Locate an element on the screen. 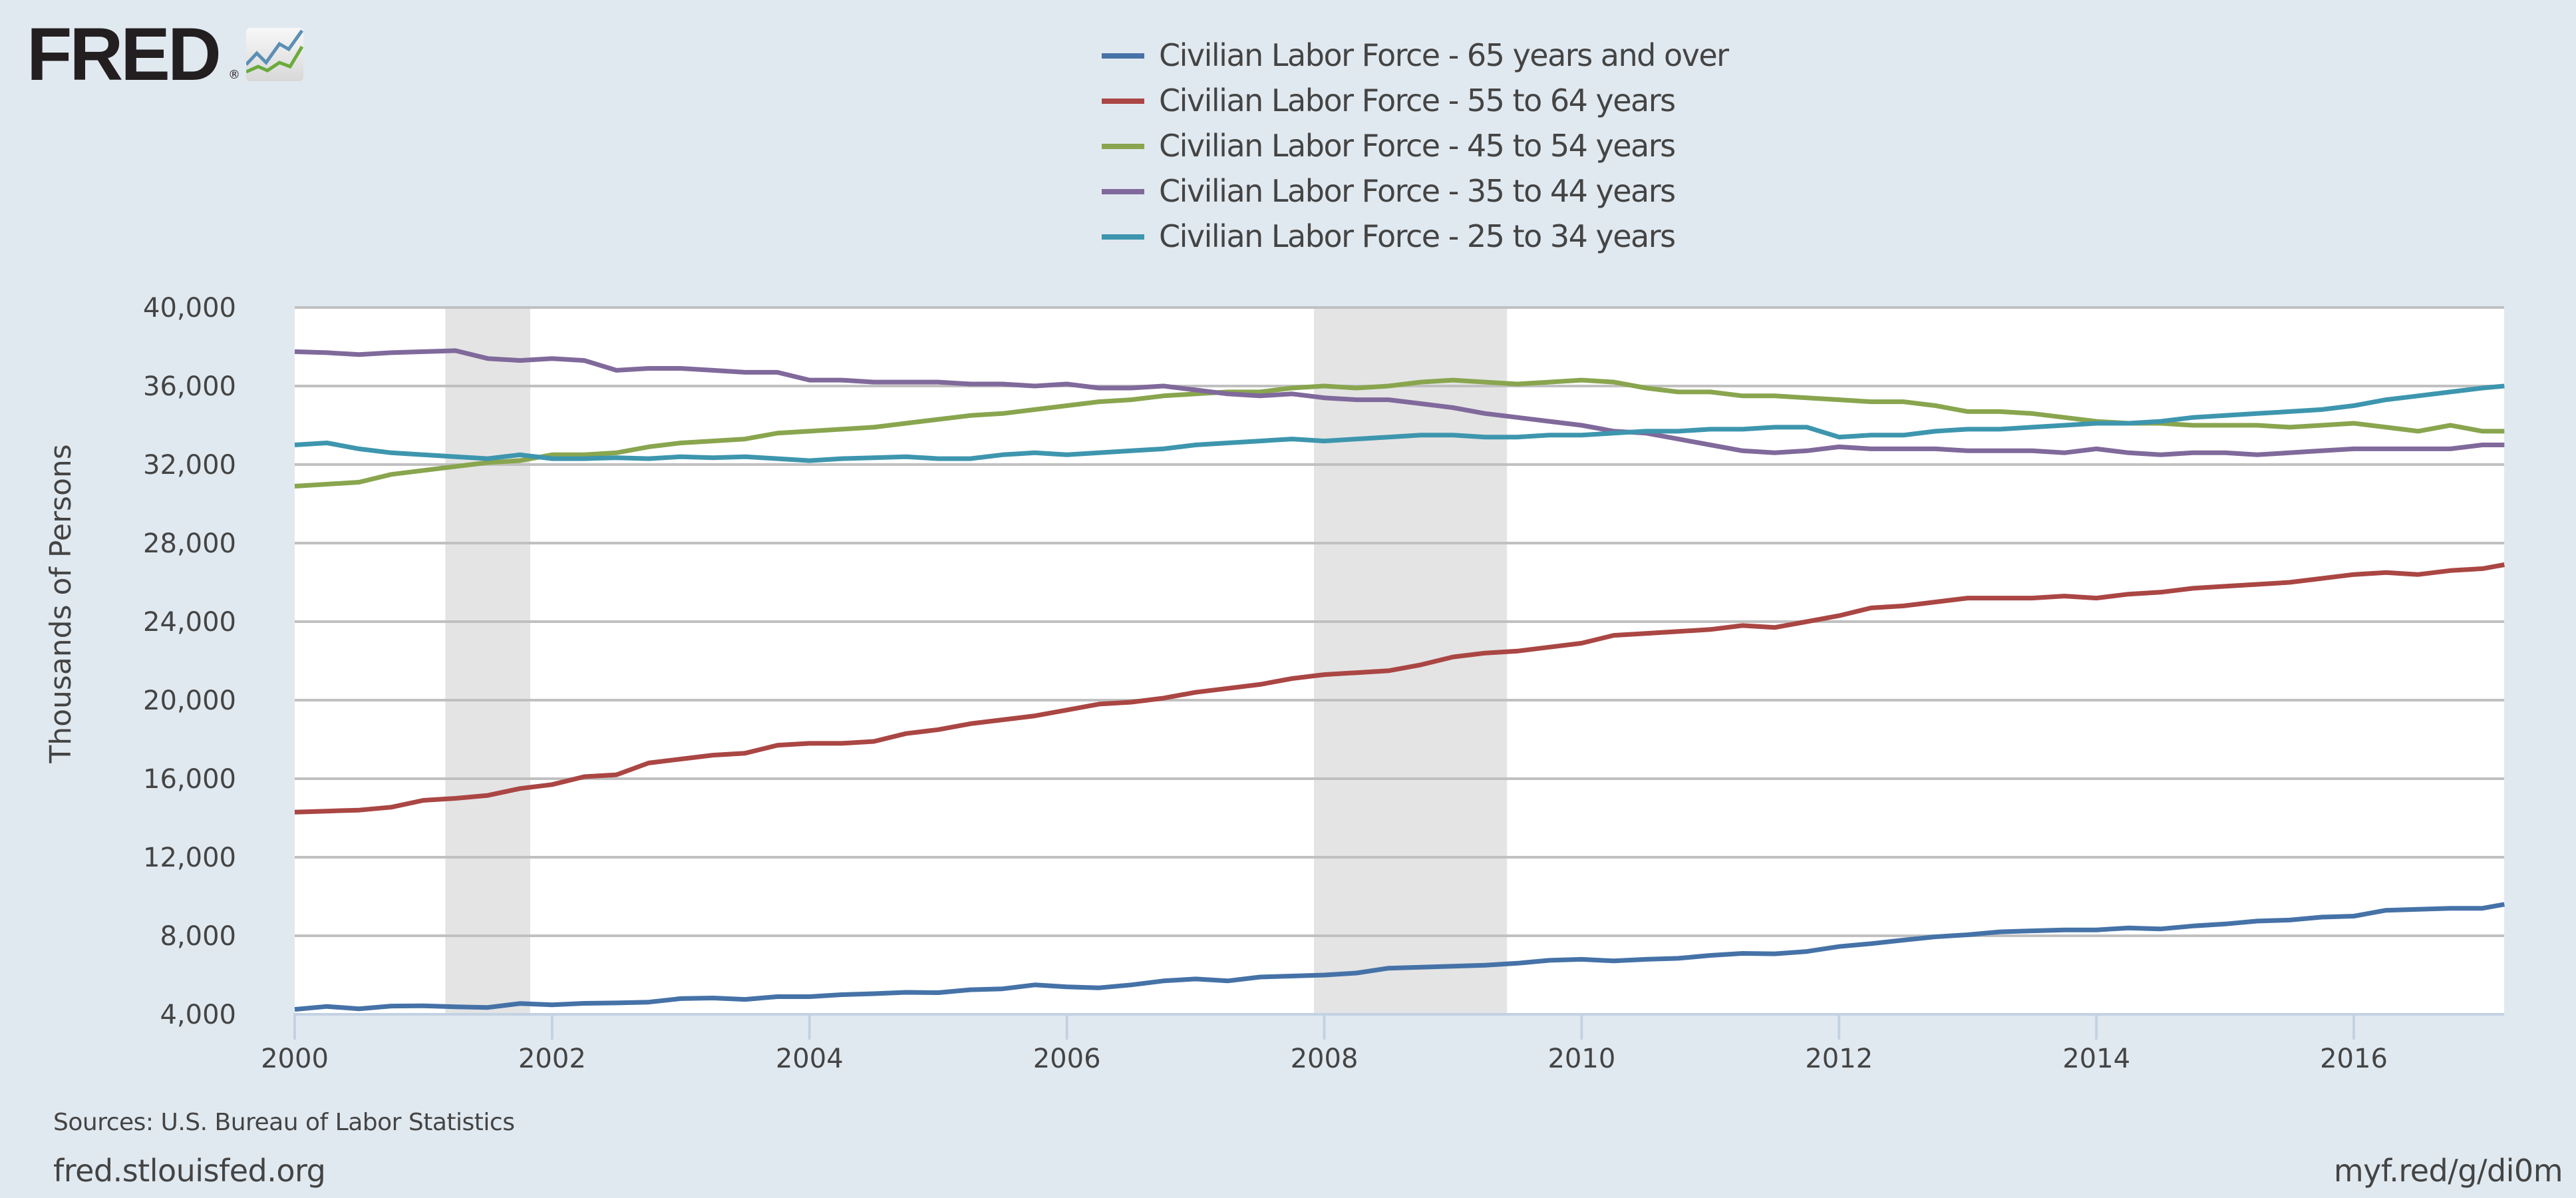  y-tick-label: 36,000 is located at coordinates (189, 386).